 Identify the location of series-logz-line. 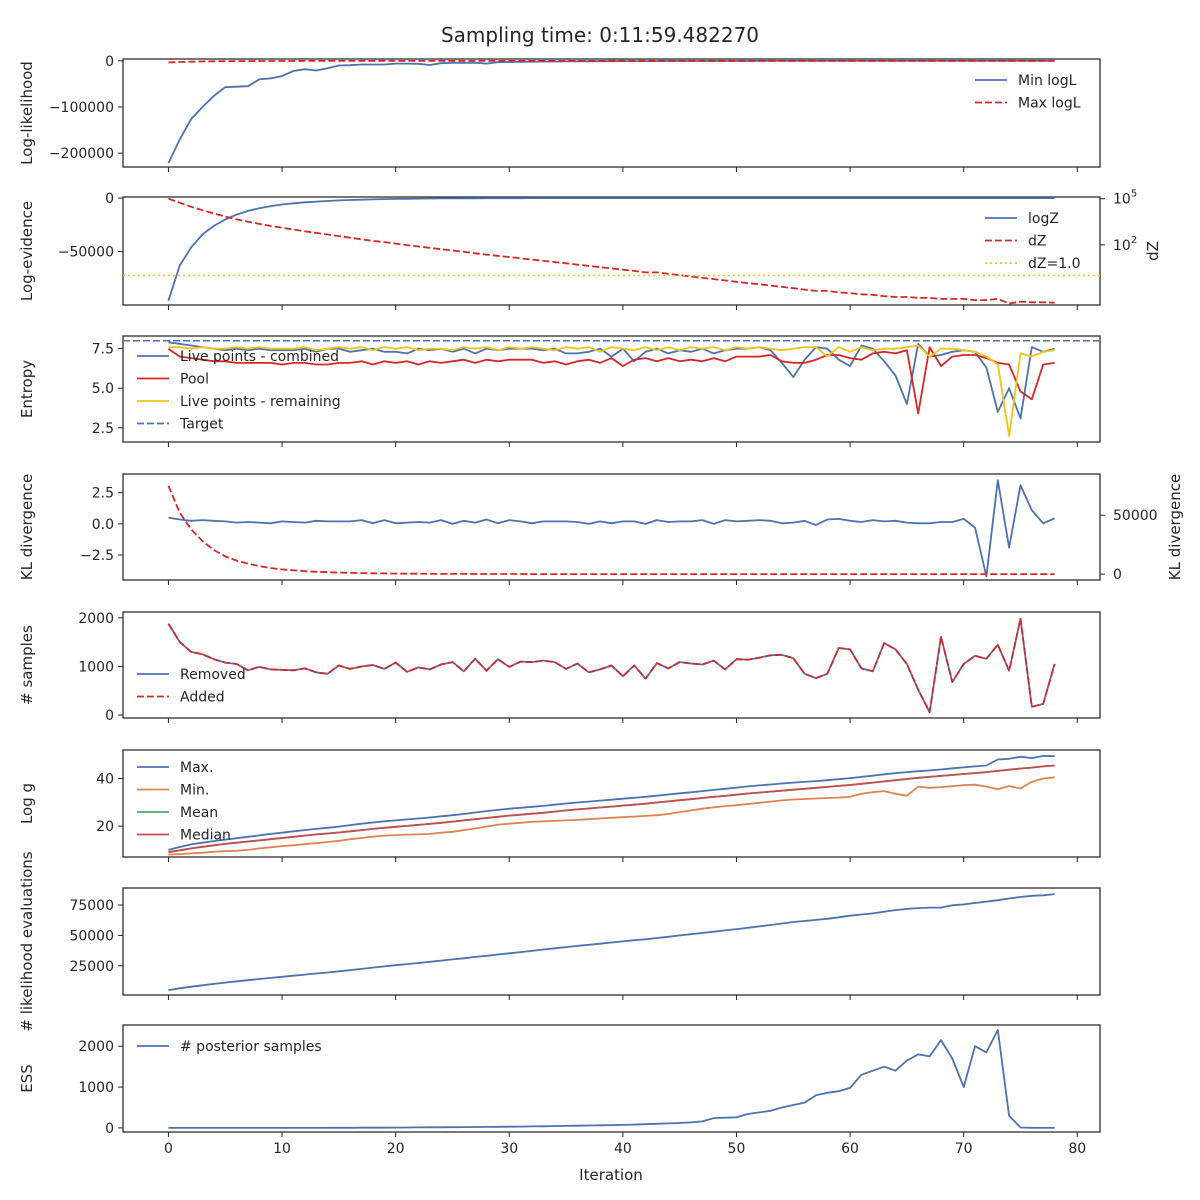
(611, 249).